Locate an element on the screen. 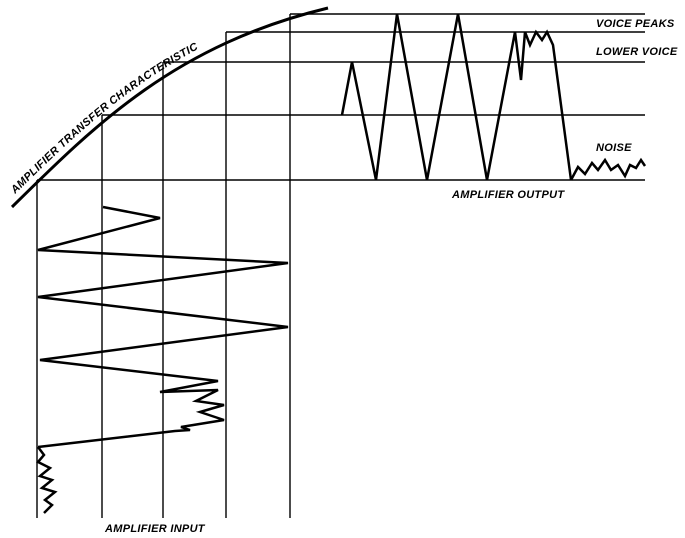 This screenshot has width=685, height=538. amplifier-output-label: AMPLIFIER OUTPUT is located at coordinates (508, 195).